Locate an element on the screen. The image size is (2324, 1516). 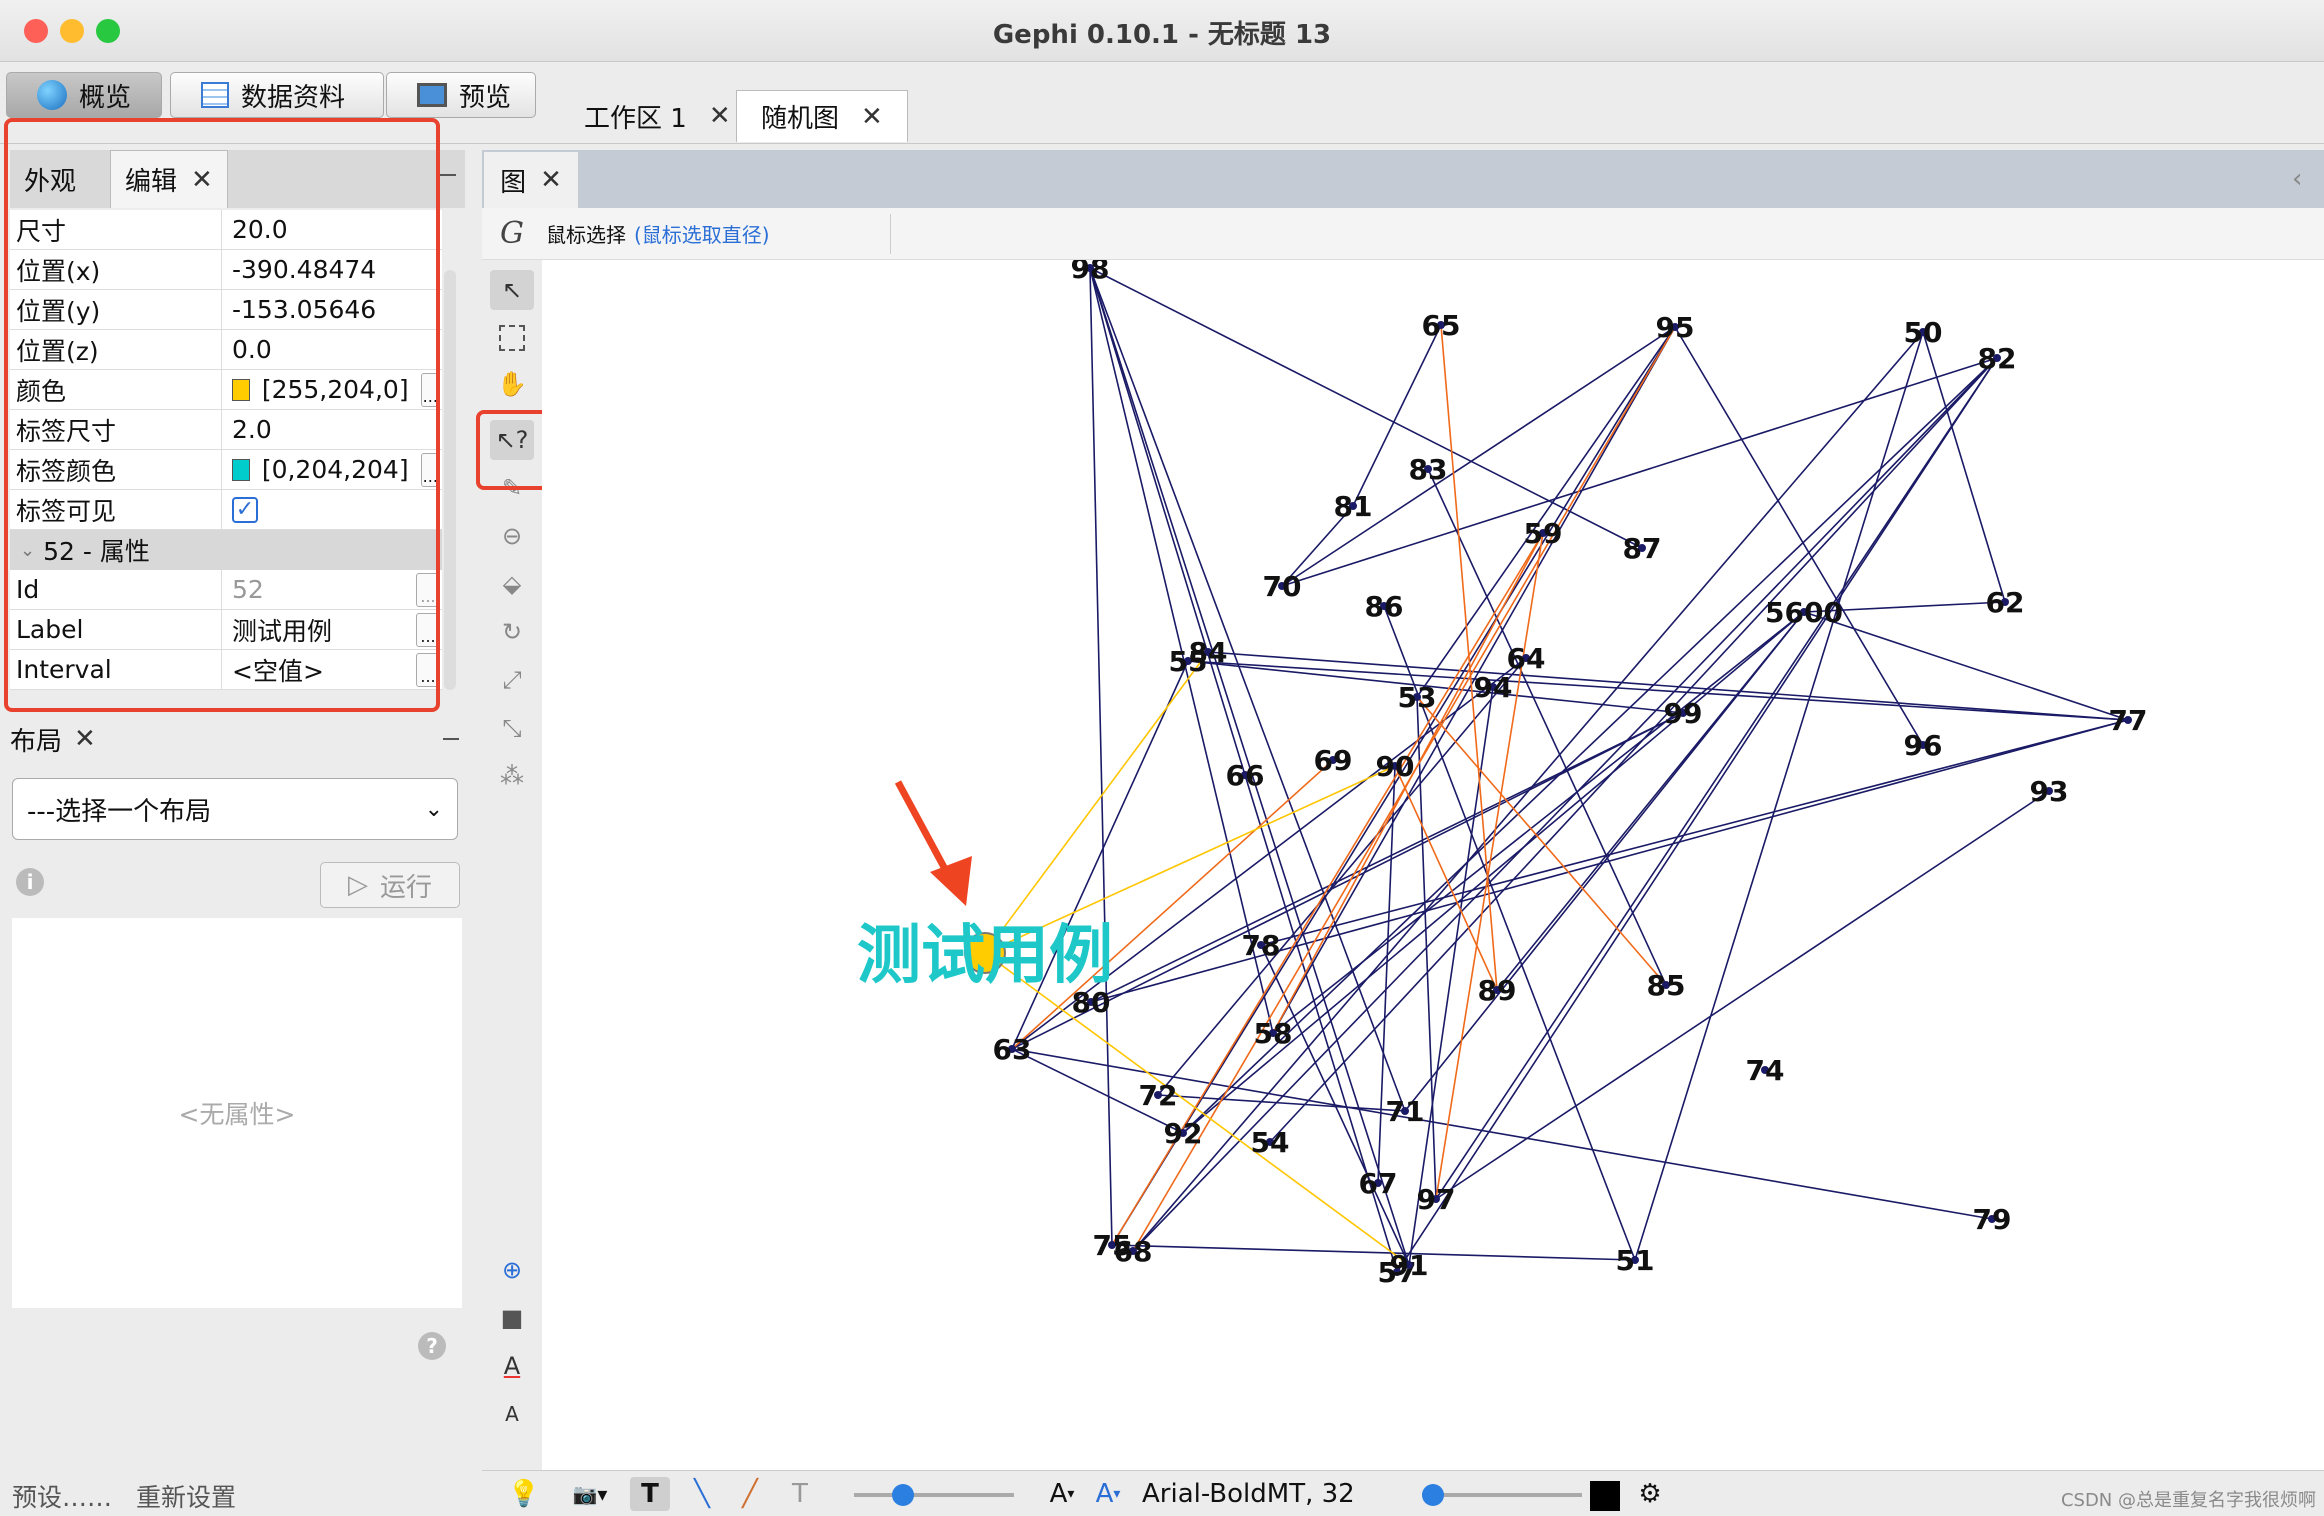
attributes-section-header: ⌄ 52 - 属性 is located at coordinates (226, 550).